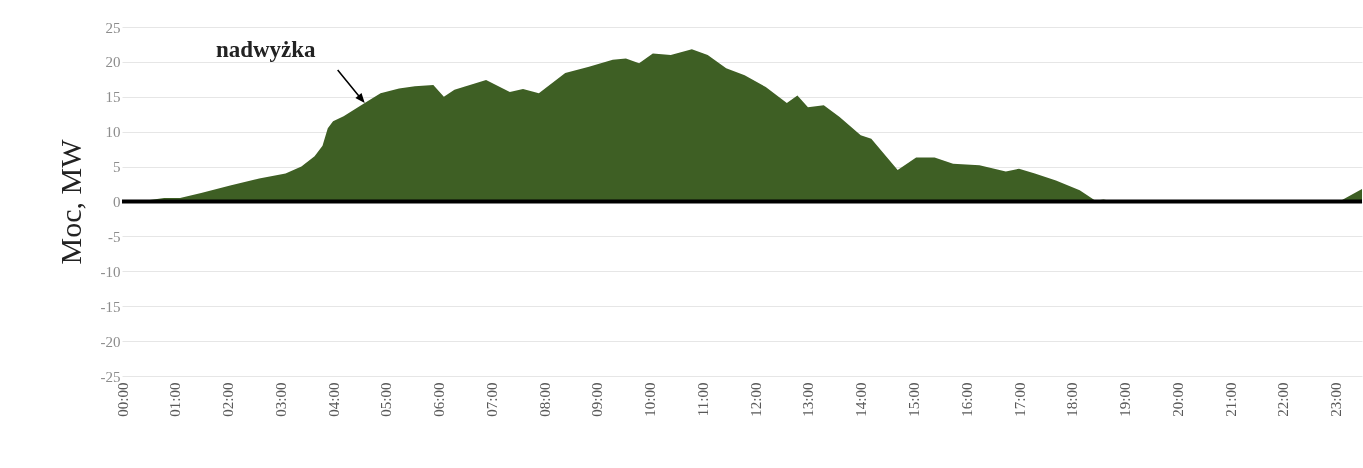  What do you see at coordinates (114, 236) in the screenshot?
I see `y-tick-label: -5` at bounding box center [114, 236].